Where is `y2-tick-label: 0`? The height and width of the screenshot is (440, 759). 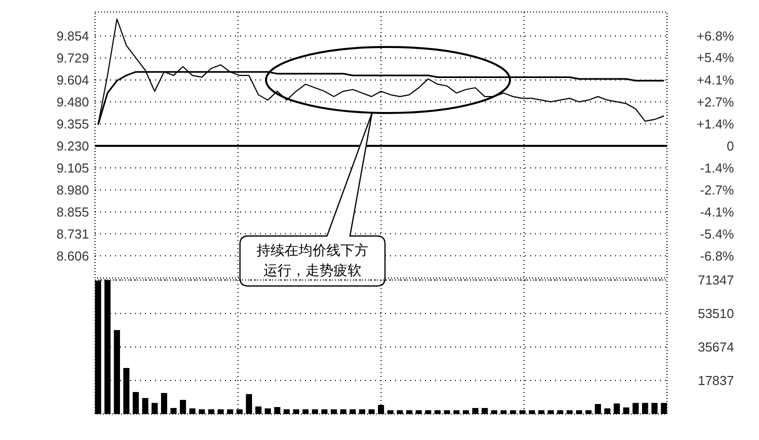
y2-tick-label: 0 is located at coordinates (730, 146).